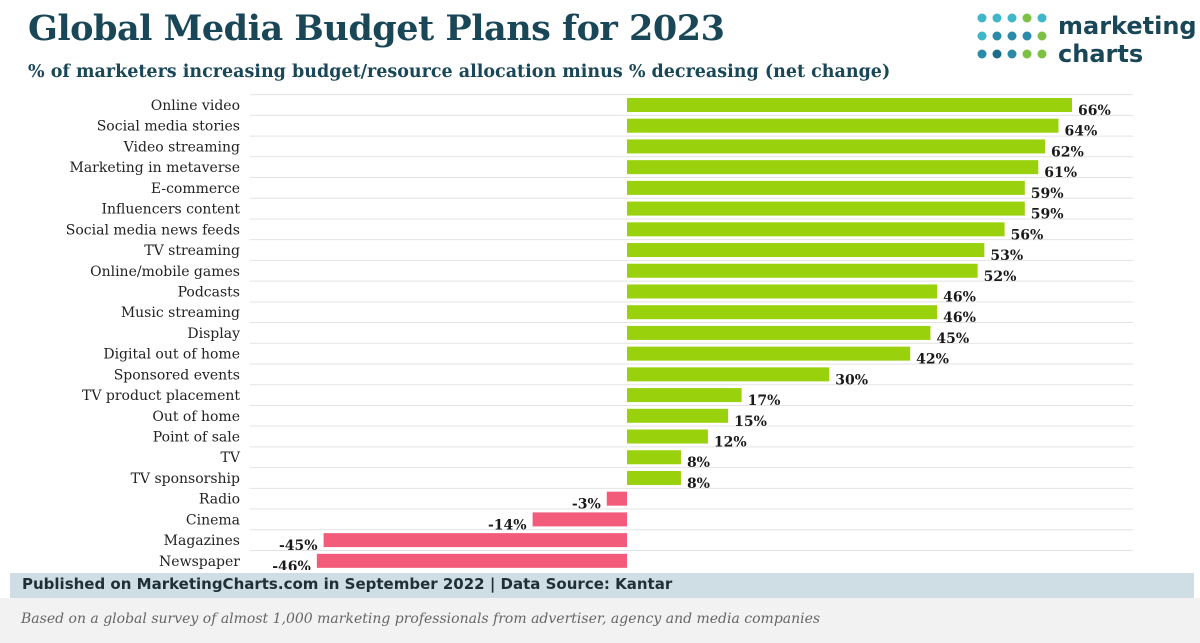 This screenshot has height=643, width=1200. What do you see at coordinates (1060, 173) in the screenshot?
I see `value-label: 61%` at bounding box center [1060, 173].